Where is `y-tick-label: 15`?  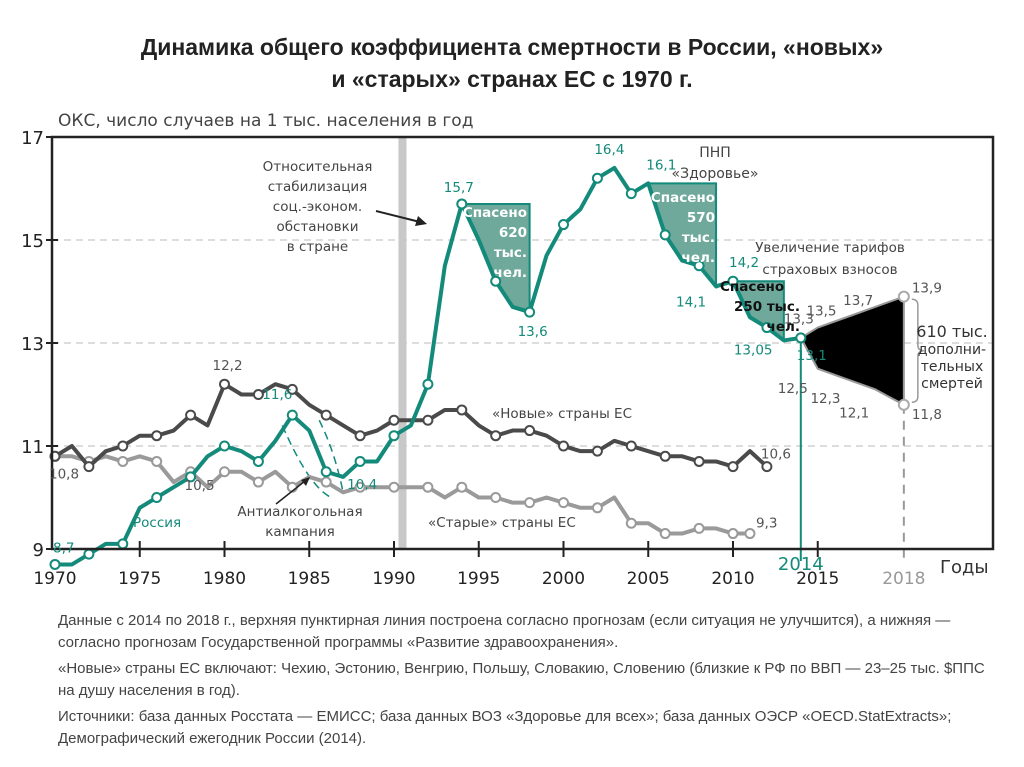 y-tick-label: 15 is located at coordinates (32, 241).